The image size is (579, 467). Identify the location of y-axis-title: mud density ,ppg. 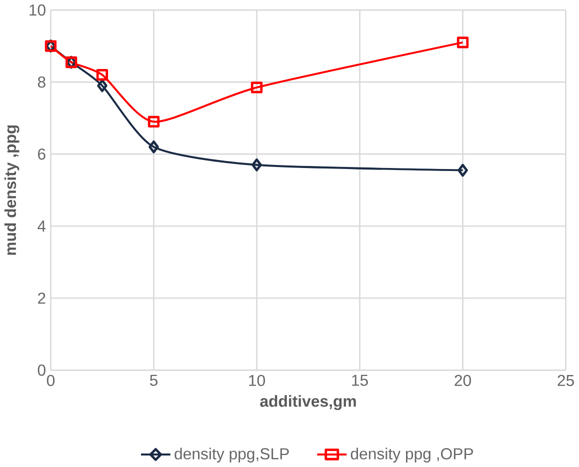
(12, 191).